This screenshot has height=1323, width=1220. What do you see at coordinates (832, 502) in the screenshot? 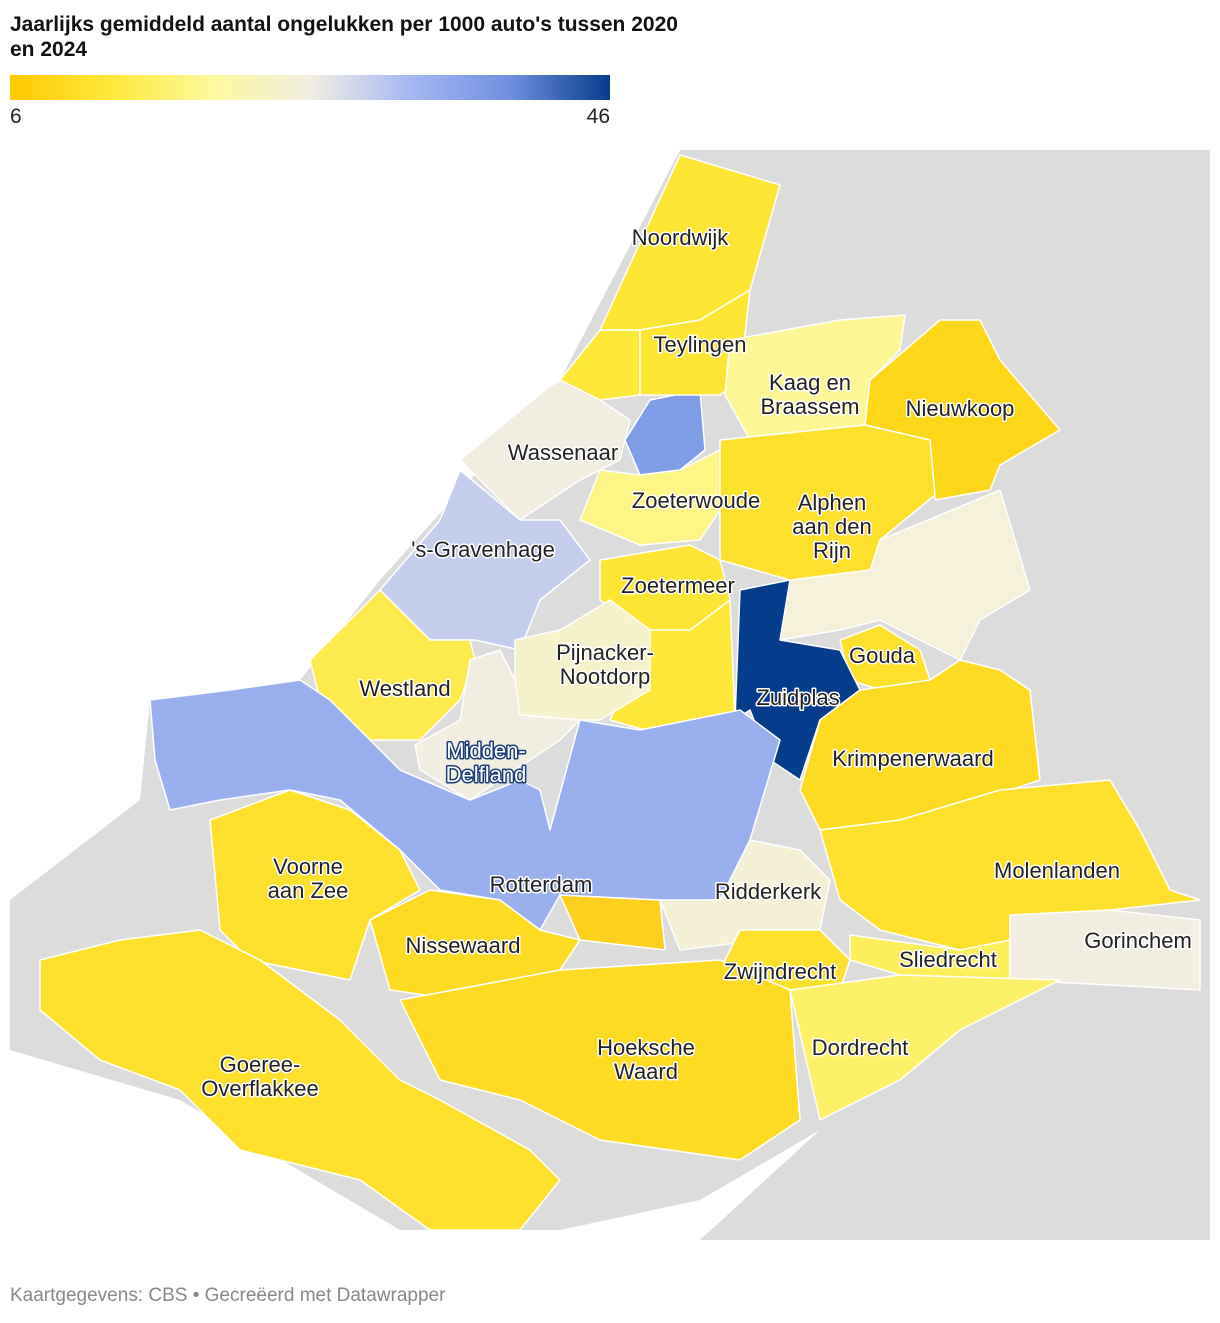
I see `region-label: Alphen` at bounding box center [832, 502].